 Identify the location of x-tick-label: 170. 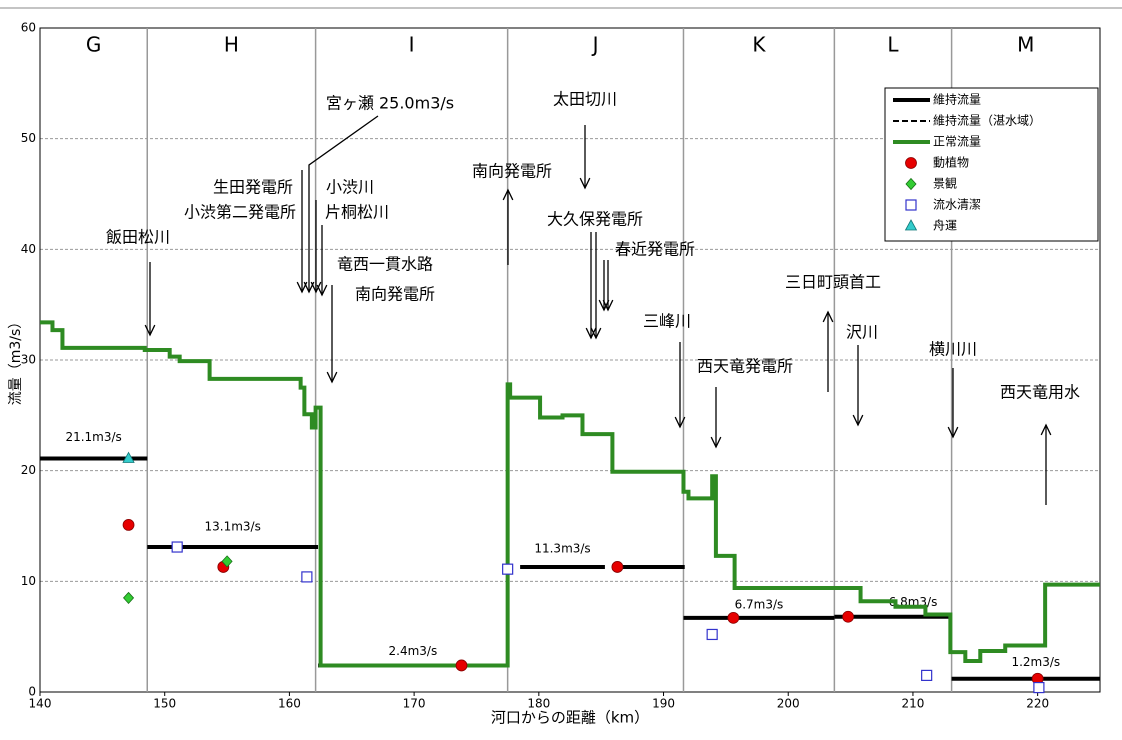
(414, 704).